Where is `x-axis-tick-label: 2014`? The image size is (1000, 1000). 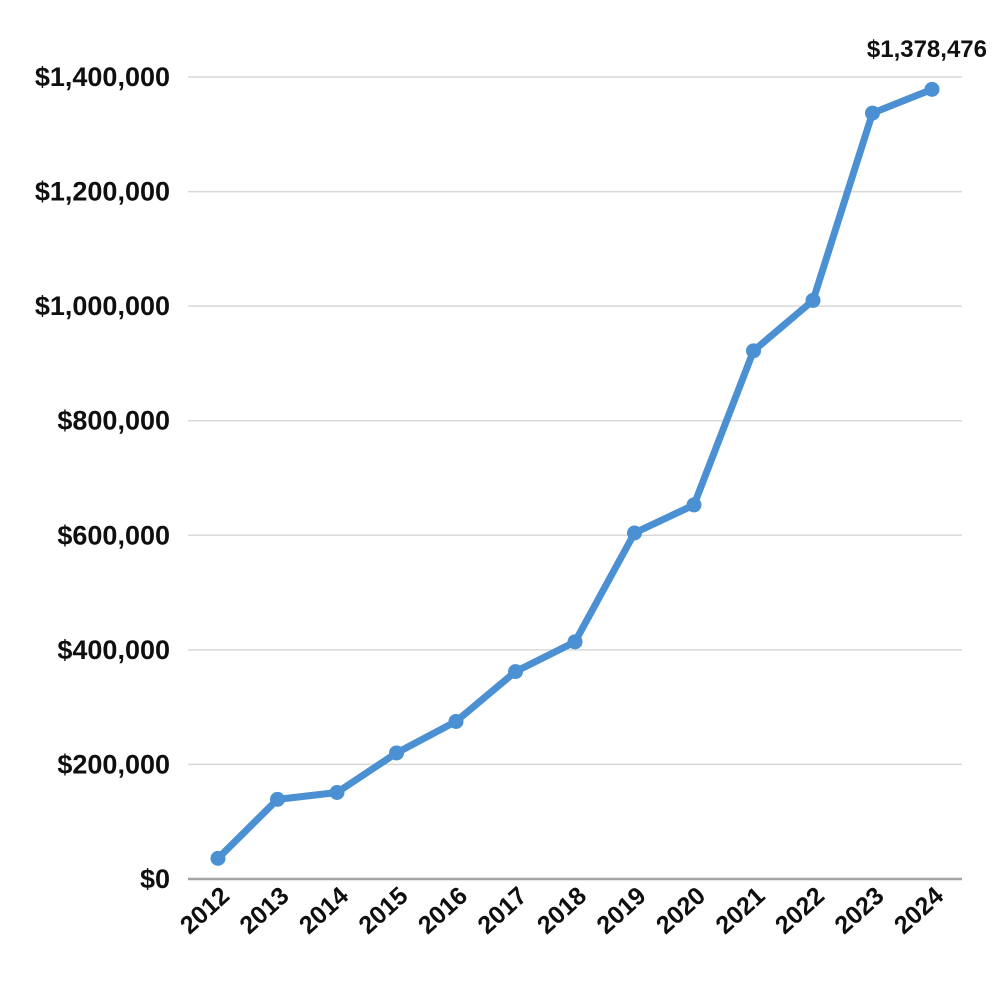
x-axis-tick-label: 2014 is located at coordinates (324, 911).